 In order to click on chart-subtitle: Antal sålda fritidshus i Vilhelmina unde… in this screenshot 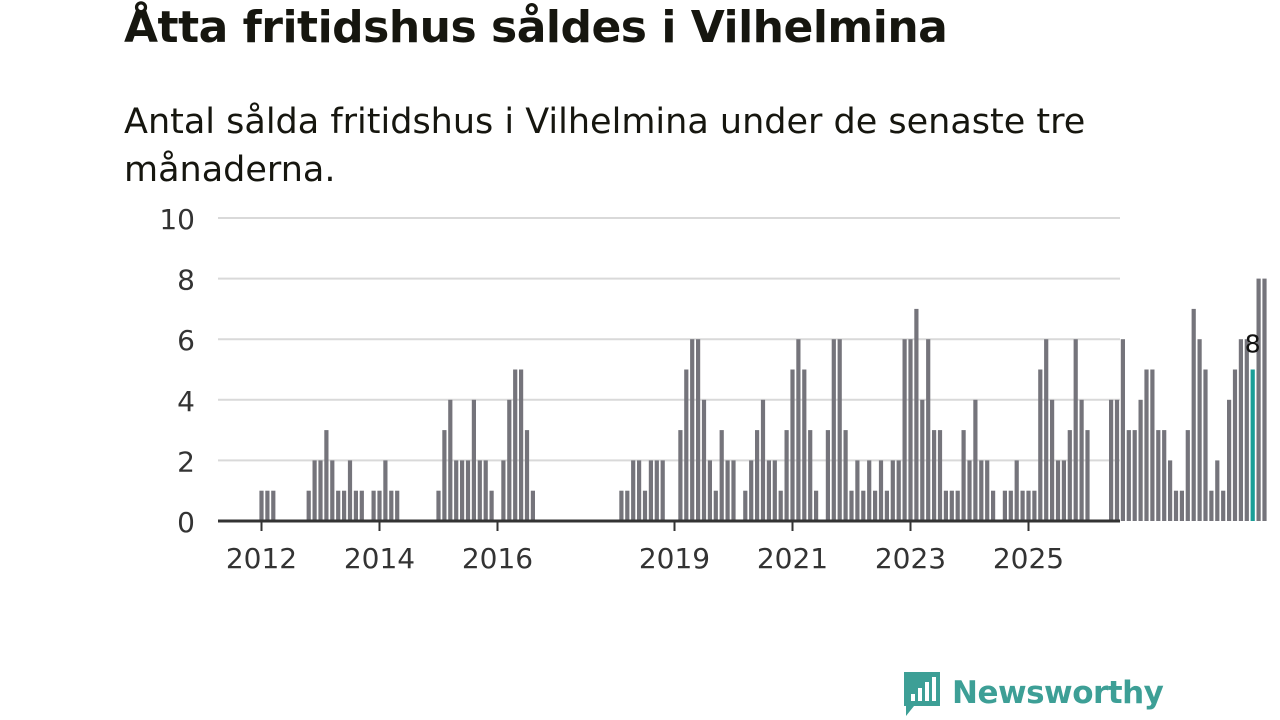, I will do `click(605, 146)`.